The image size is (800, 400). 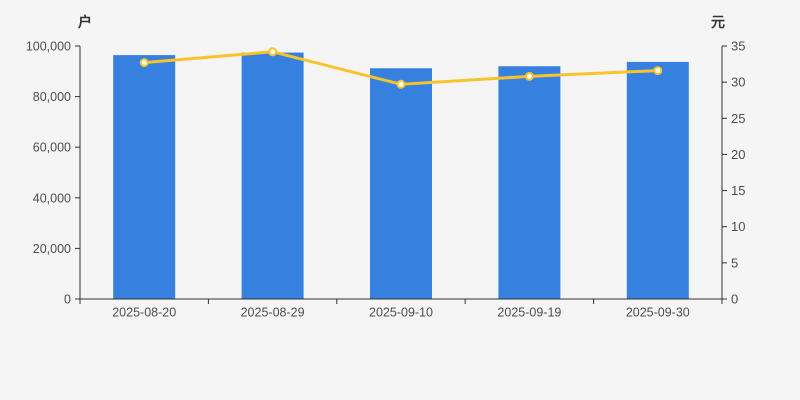 What do you see at coordinates (401, 313) in the screenshot?
I see `x-axis-tick-label: 2025-09-10` at bounding box center [401, 313].